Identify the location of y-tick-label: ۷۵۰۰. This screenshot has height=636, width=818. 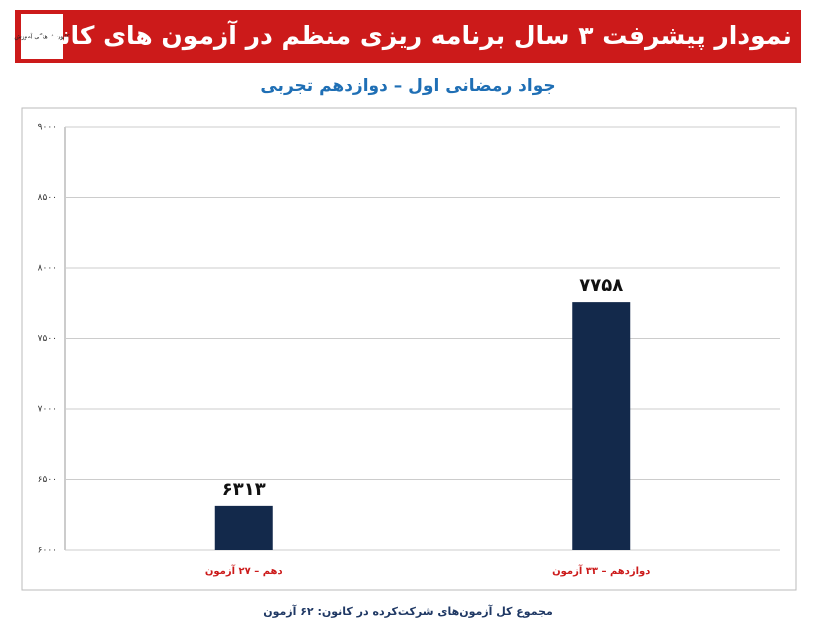
(47, 339).